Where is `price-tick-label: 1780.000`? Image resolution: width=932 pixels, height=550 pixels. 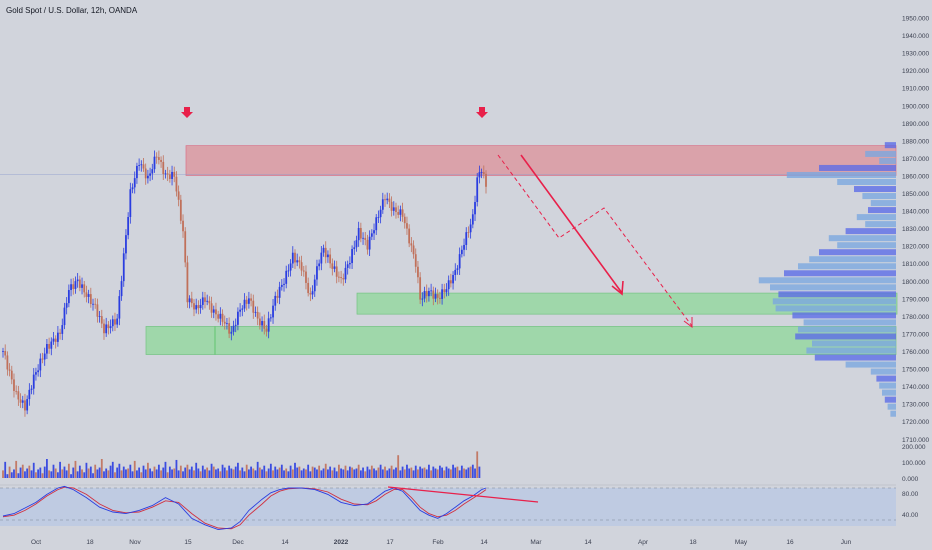 price-tick-label: 1780.000 is located at coordinates (915, 317).